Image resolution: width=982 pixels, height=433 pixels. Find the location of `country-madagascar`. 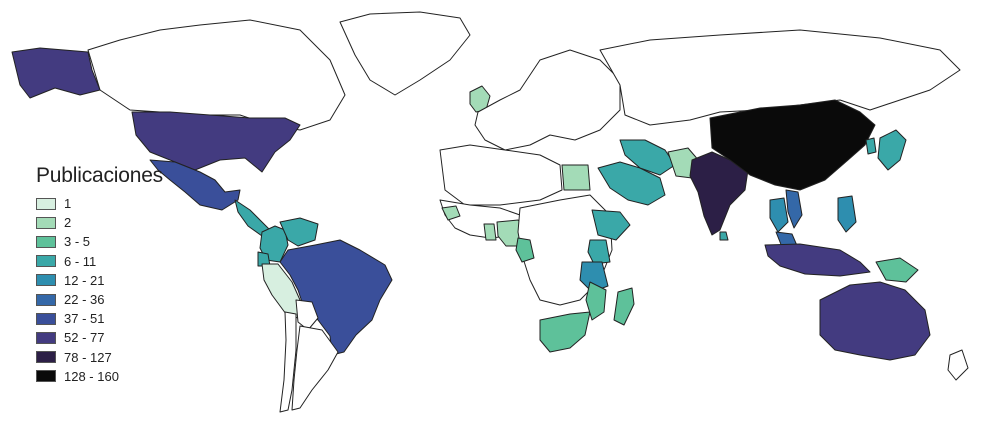

country-madagascar is located at coordinates (624, 306).